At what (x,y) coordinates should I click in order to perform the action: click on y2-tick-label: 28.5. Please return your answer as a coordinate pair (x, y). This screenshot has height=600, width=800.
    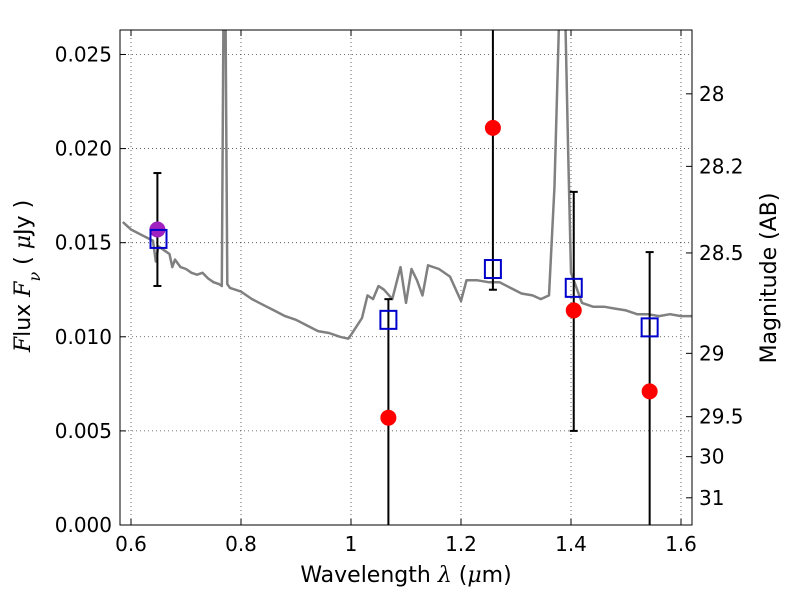
    Looking at the image, I should click on (721, 253).